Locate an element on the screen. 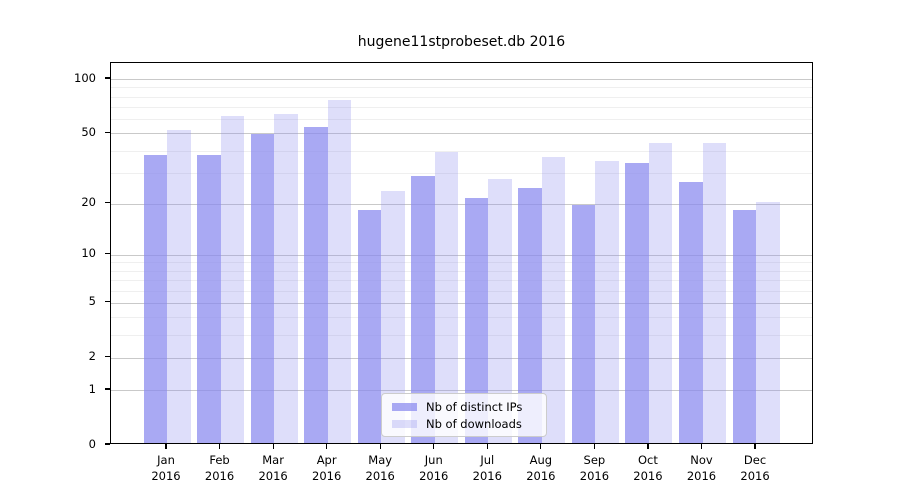 This screenshot has width=900, height=500. downloads-bar-nov is located at coordinates (714, 292).